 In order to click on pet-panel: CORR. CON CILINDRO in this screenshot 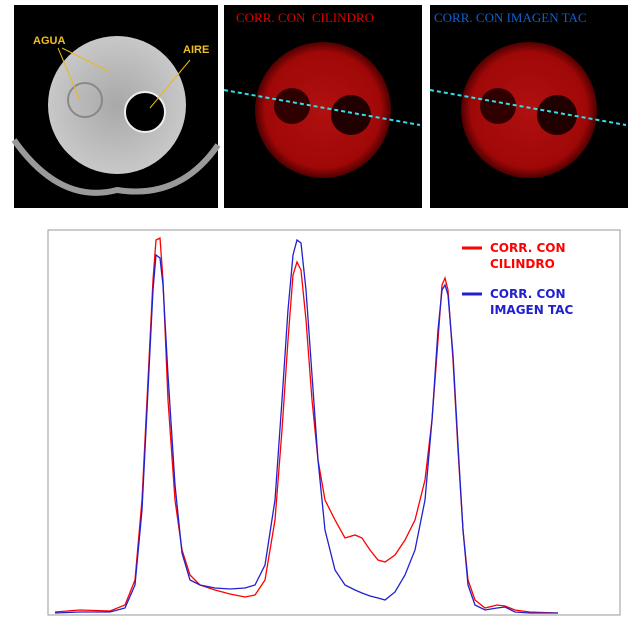, I will do `click(322, 106)`.